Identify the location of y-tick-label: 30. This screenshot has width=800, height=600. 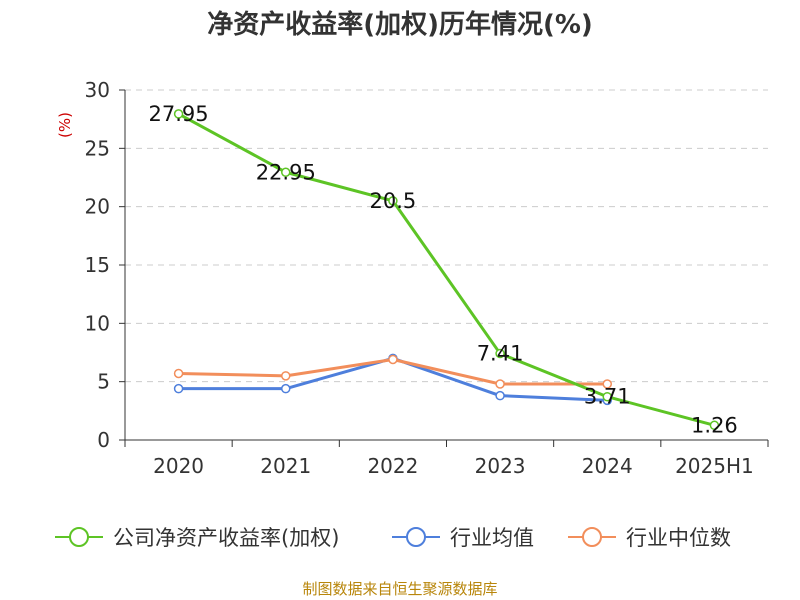
(97, 90).